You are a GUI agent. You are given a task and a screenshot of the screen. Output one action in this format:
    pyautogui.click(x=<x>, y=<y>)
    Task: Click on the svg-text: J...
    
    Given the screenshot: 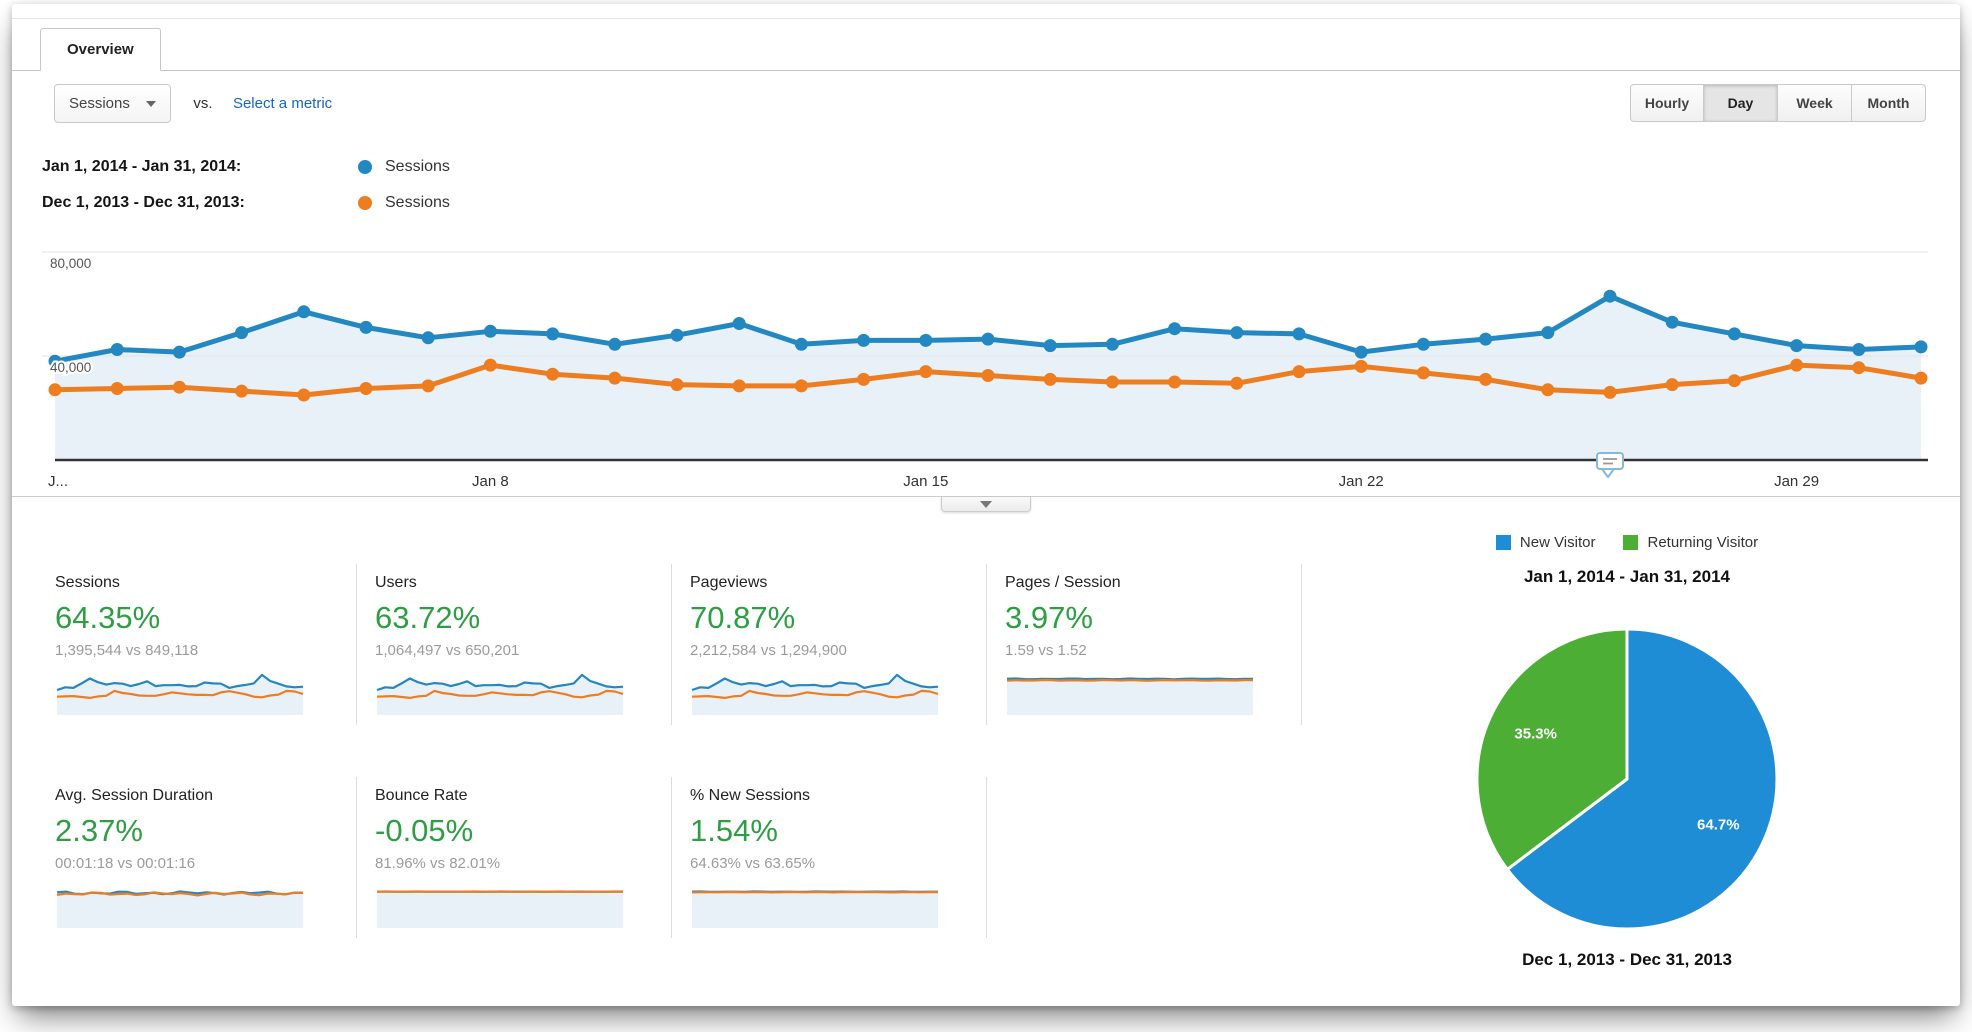 What is the action you would take?
    pyautogui.click(x=58, y=481)
    